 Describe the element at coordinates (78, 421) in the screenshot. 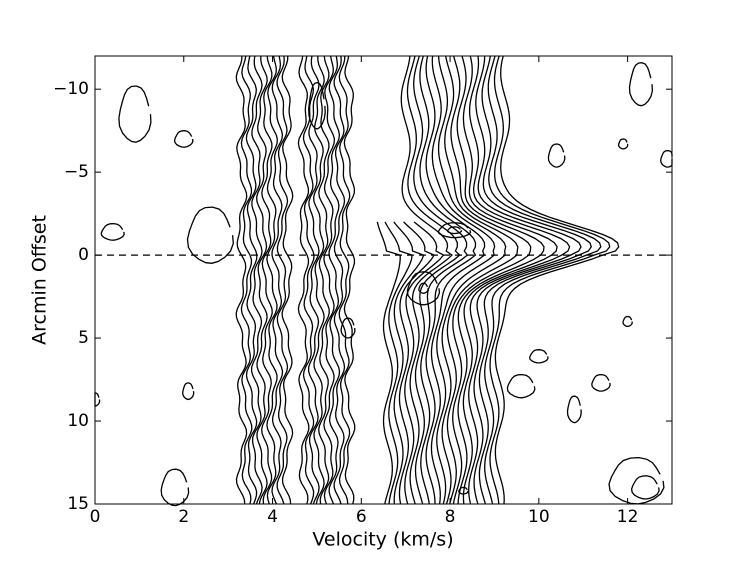

I see `y-tick-label: 10` at that location.